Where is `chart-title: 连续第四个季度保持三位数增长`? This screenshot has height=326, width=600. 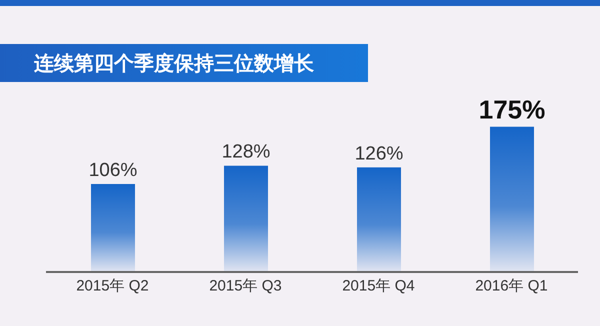 chart-title: 连续第四个季度保持三位数增长 is located at coordinates (184, 63).